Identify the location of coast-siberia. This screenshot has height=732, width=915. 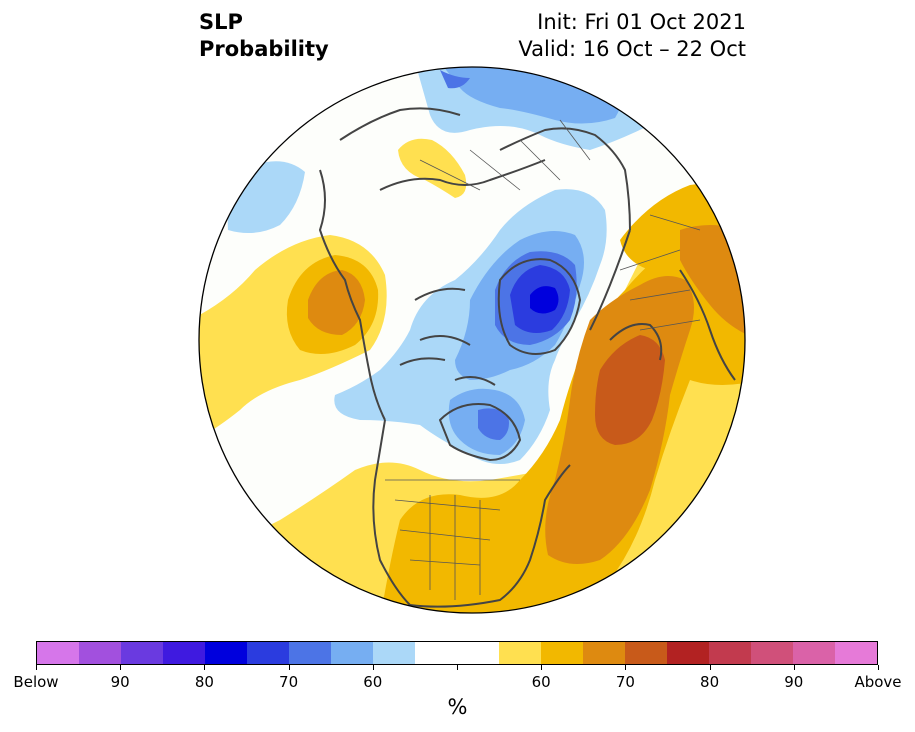
(442, 149).